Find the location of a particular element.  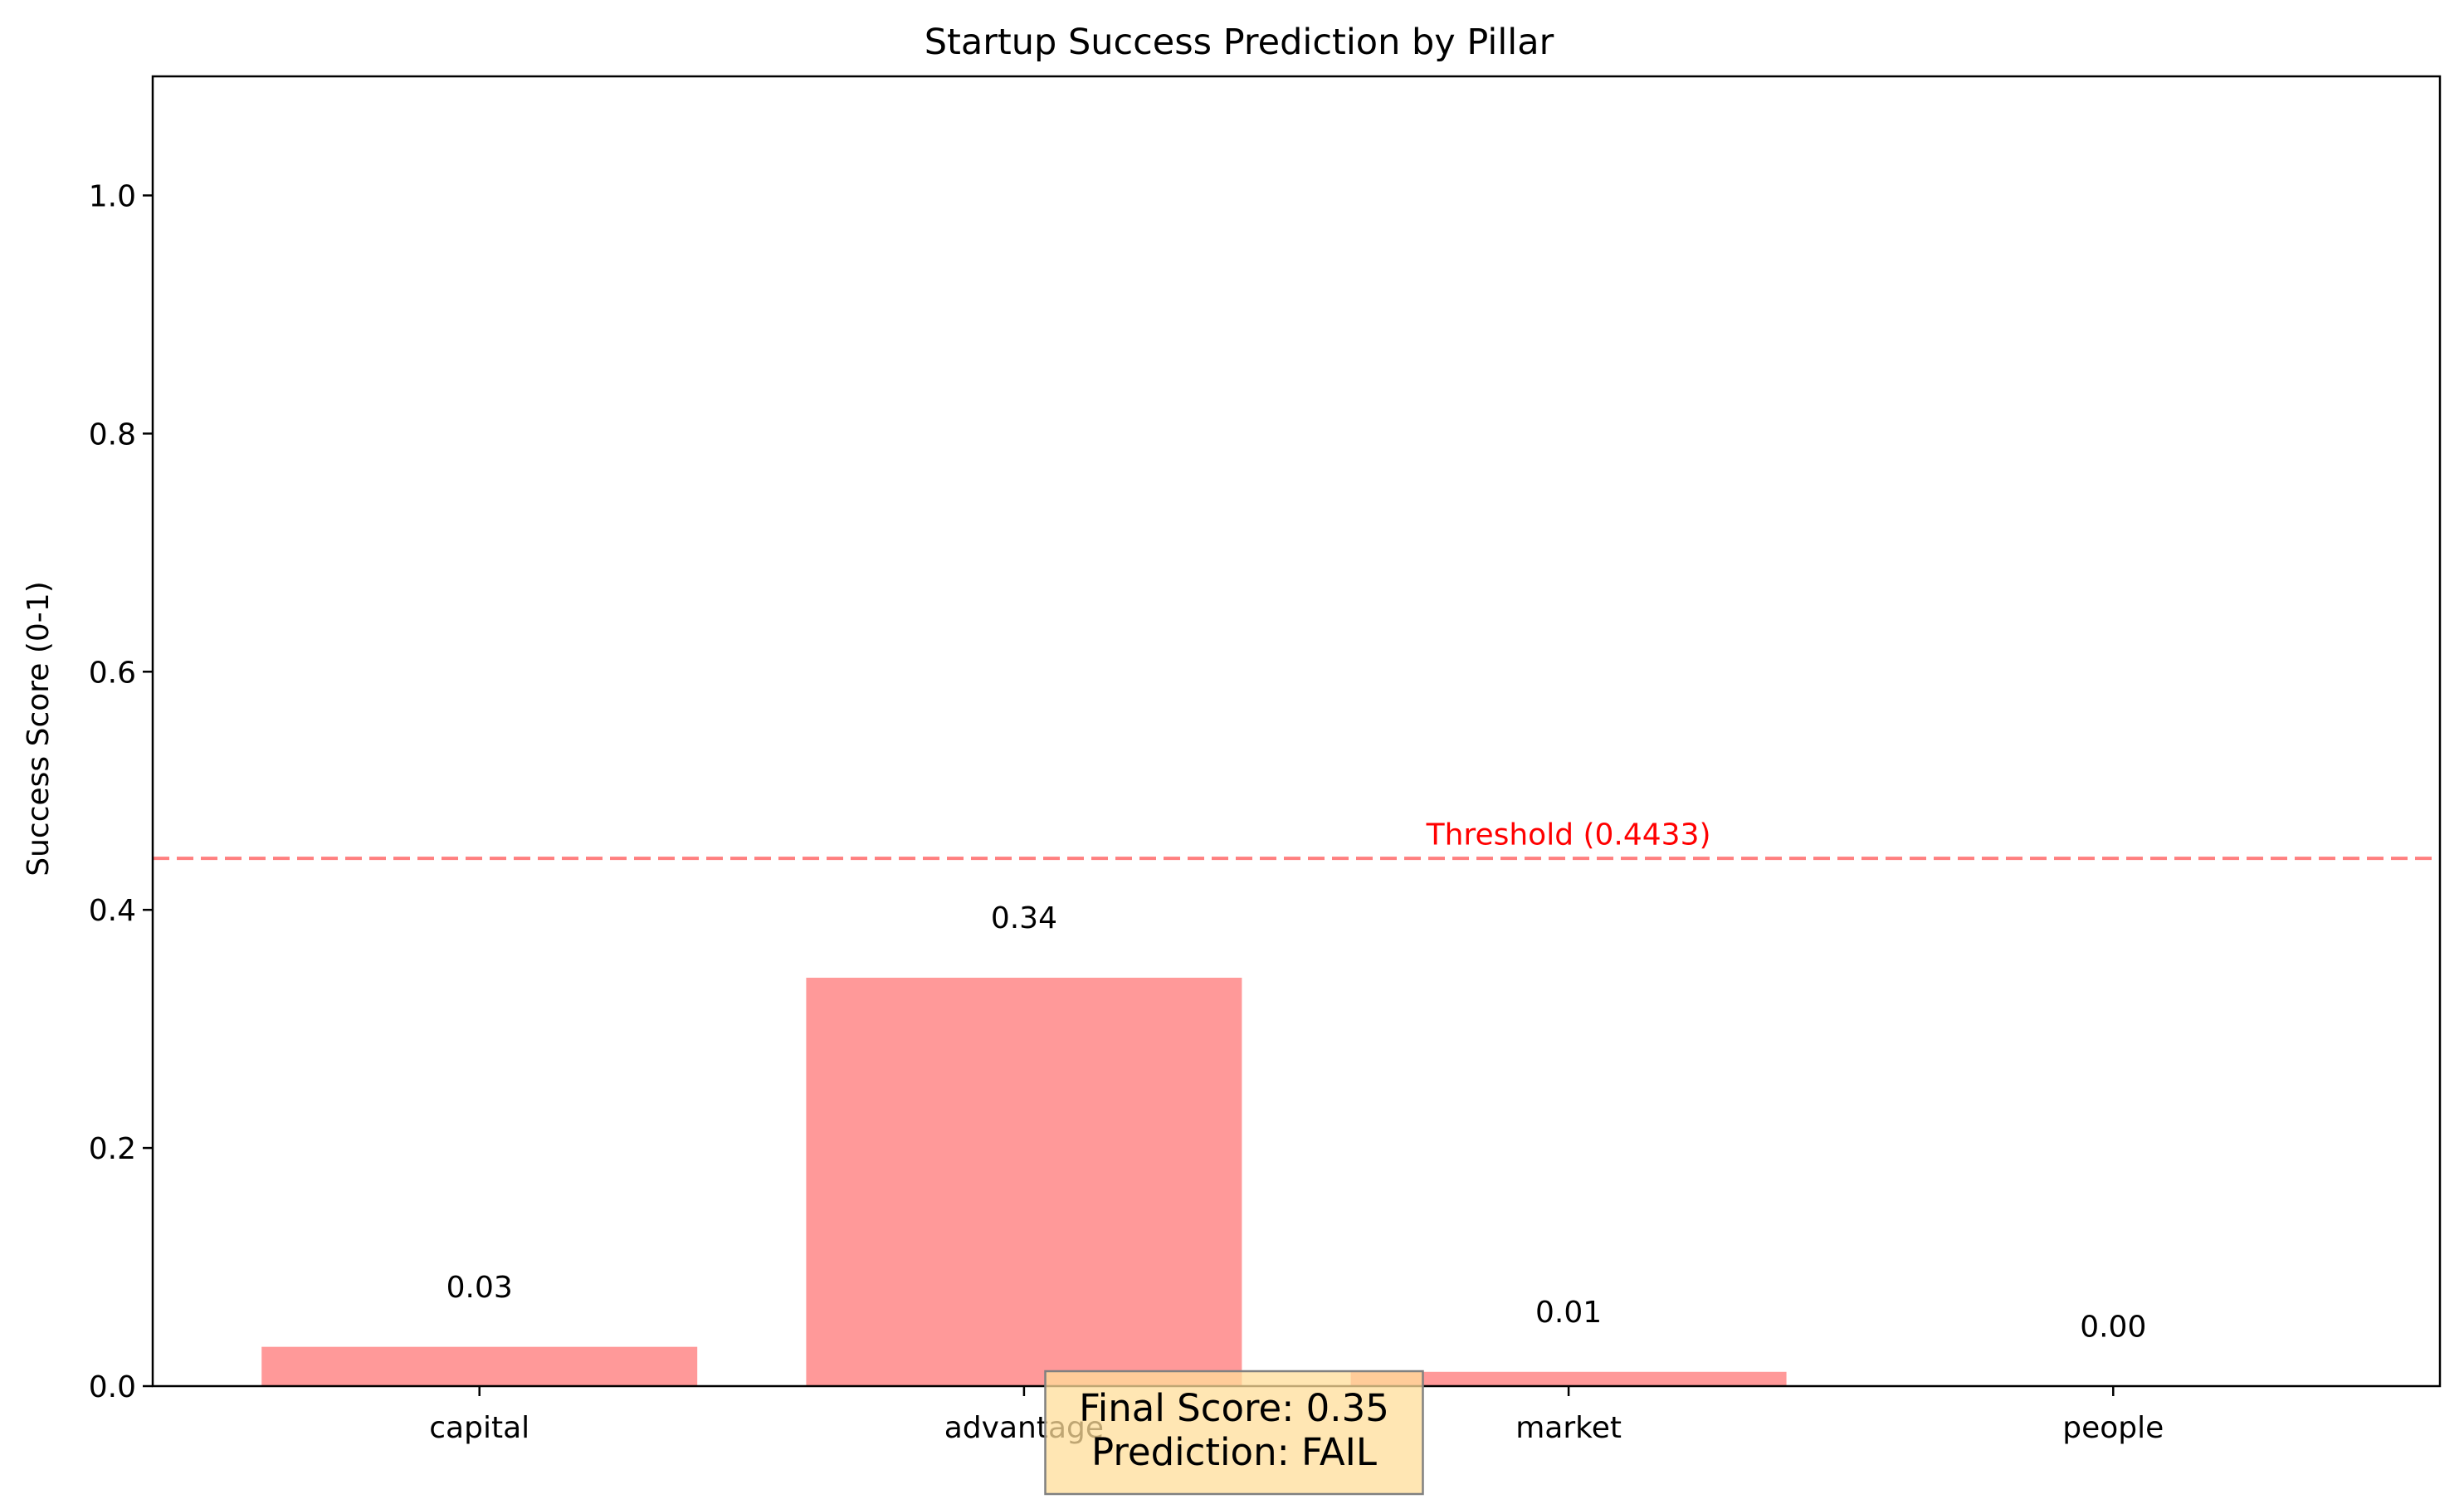

x-tick-label-capital: capital is located at coordinates (479, 1428).